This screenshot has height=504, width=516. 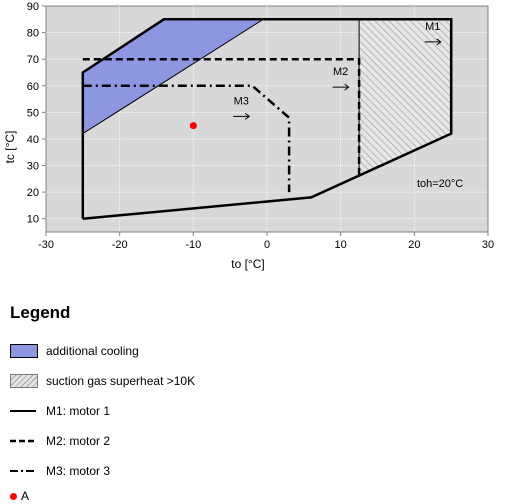 What do you see at coordinates (24, 351) in the screenshot?
I see `additional-cooling-swatch` at bounding box center [24, 351].